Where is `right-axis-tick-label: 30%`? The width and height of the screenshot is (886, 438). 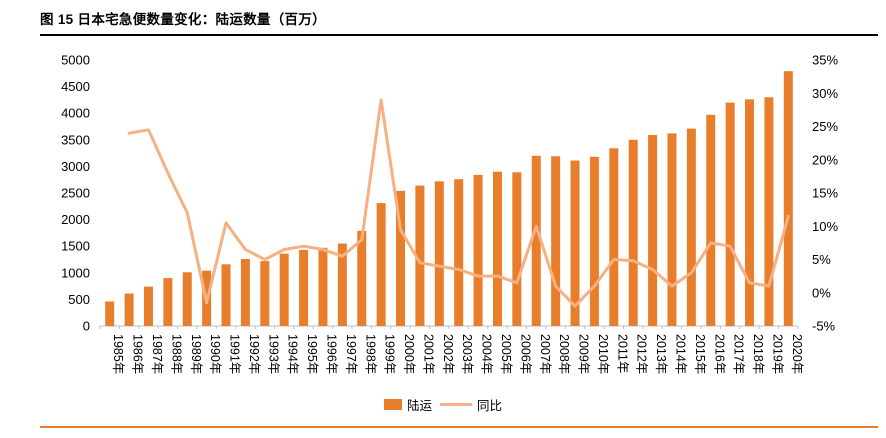
right-axis-tick-label: 30% is located at coordinates (825, 93).